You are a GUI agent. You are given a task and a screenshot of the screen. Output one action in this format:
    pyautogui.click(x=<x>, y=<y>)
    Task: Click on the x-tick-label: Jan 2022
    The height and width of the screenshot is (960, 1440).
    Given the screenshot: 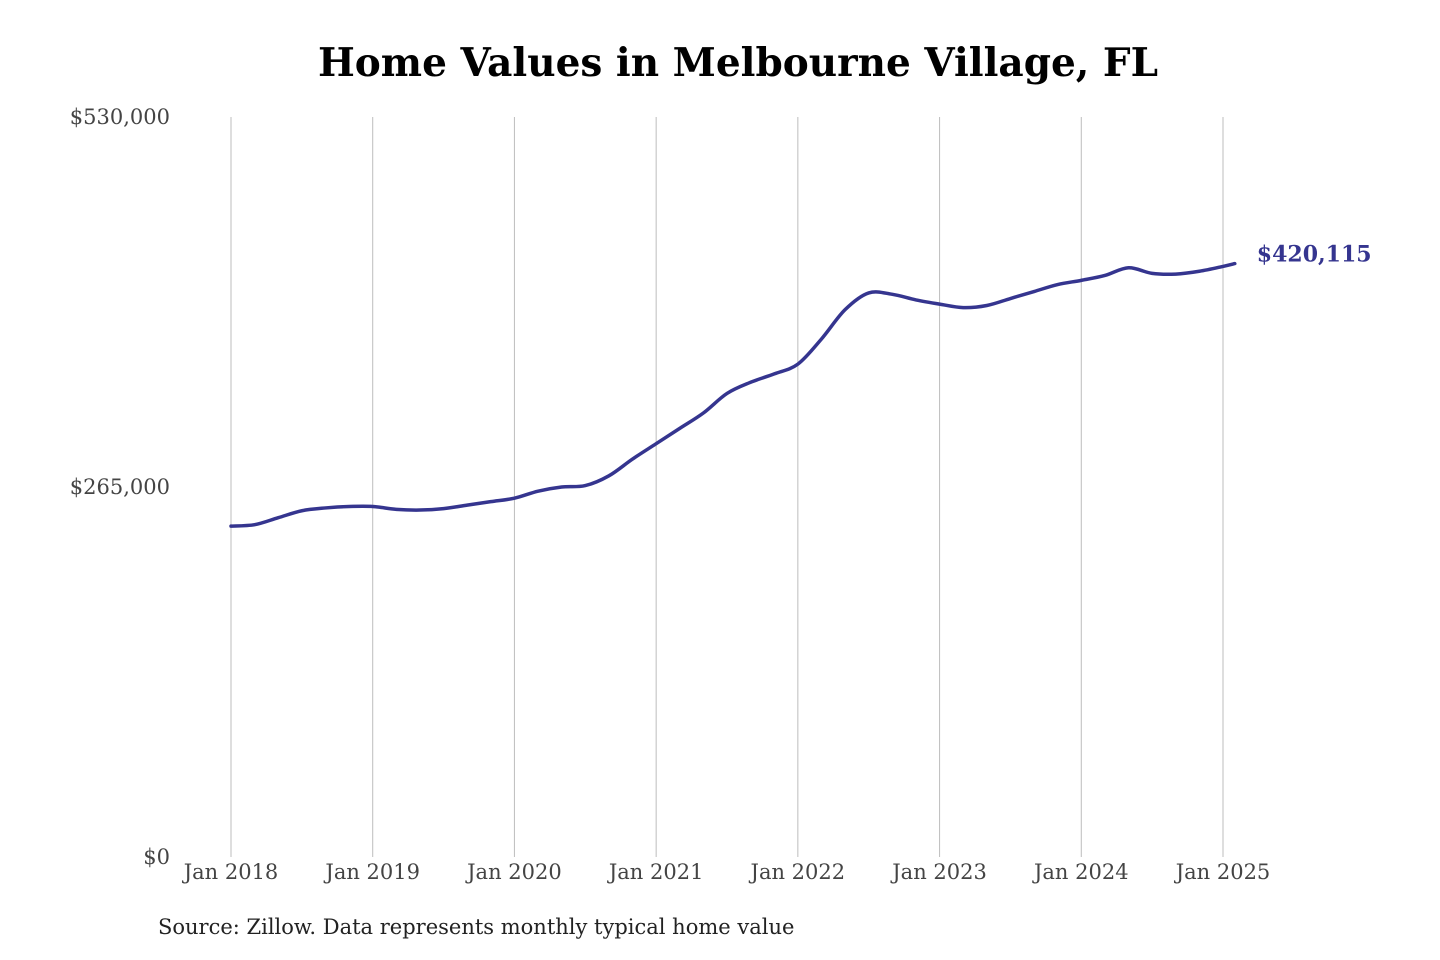 What is the action you would take?
    pyautogui.click(x=797, y=872)
    